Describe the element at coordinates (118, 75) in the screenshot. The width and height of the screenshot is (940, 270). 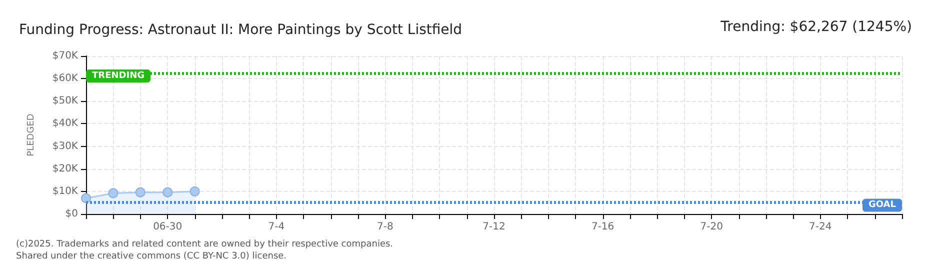
I see `ref-line-label: TRENDING` at that location.